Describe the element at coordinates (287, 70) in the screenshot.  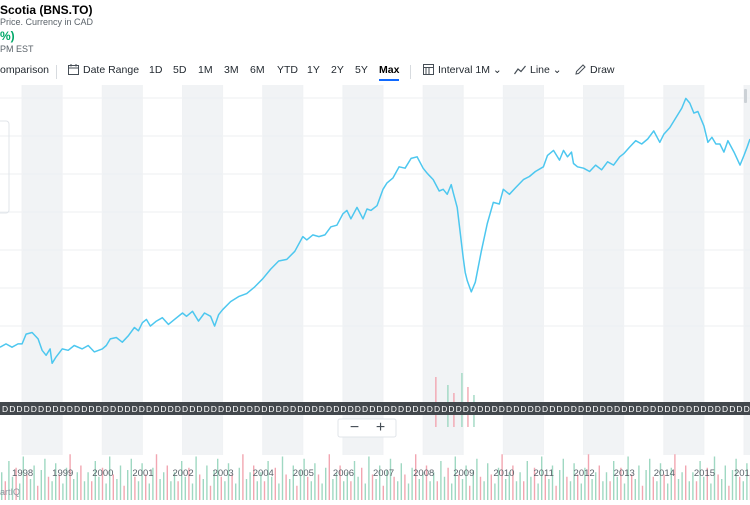
I see `range-ytd: YTD` at that location.